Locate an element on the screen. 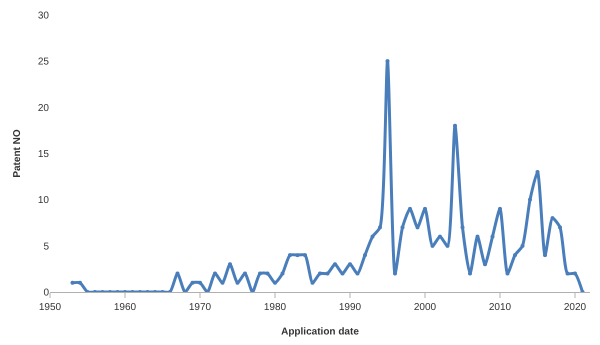 The width and height of the screenshot is (600, 345). x-tick-label: 1980 is located at coordinates (275, 307).